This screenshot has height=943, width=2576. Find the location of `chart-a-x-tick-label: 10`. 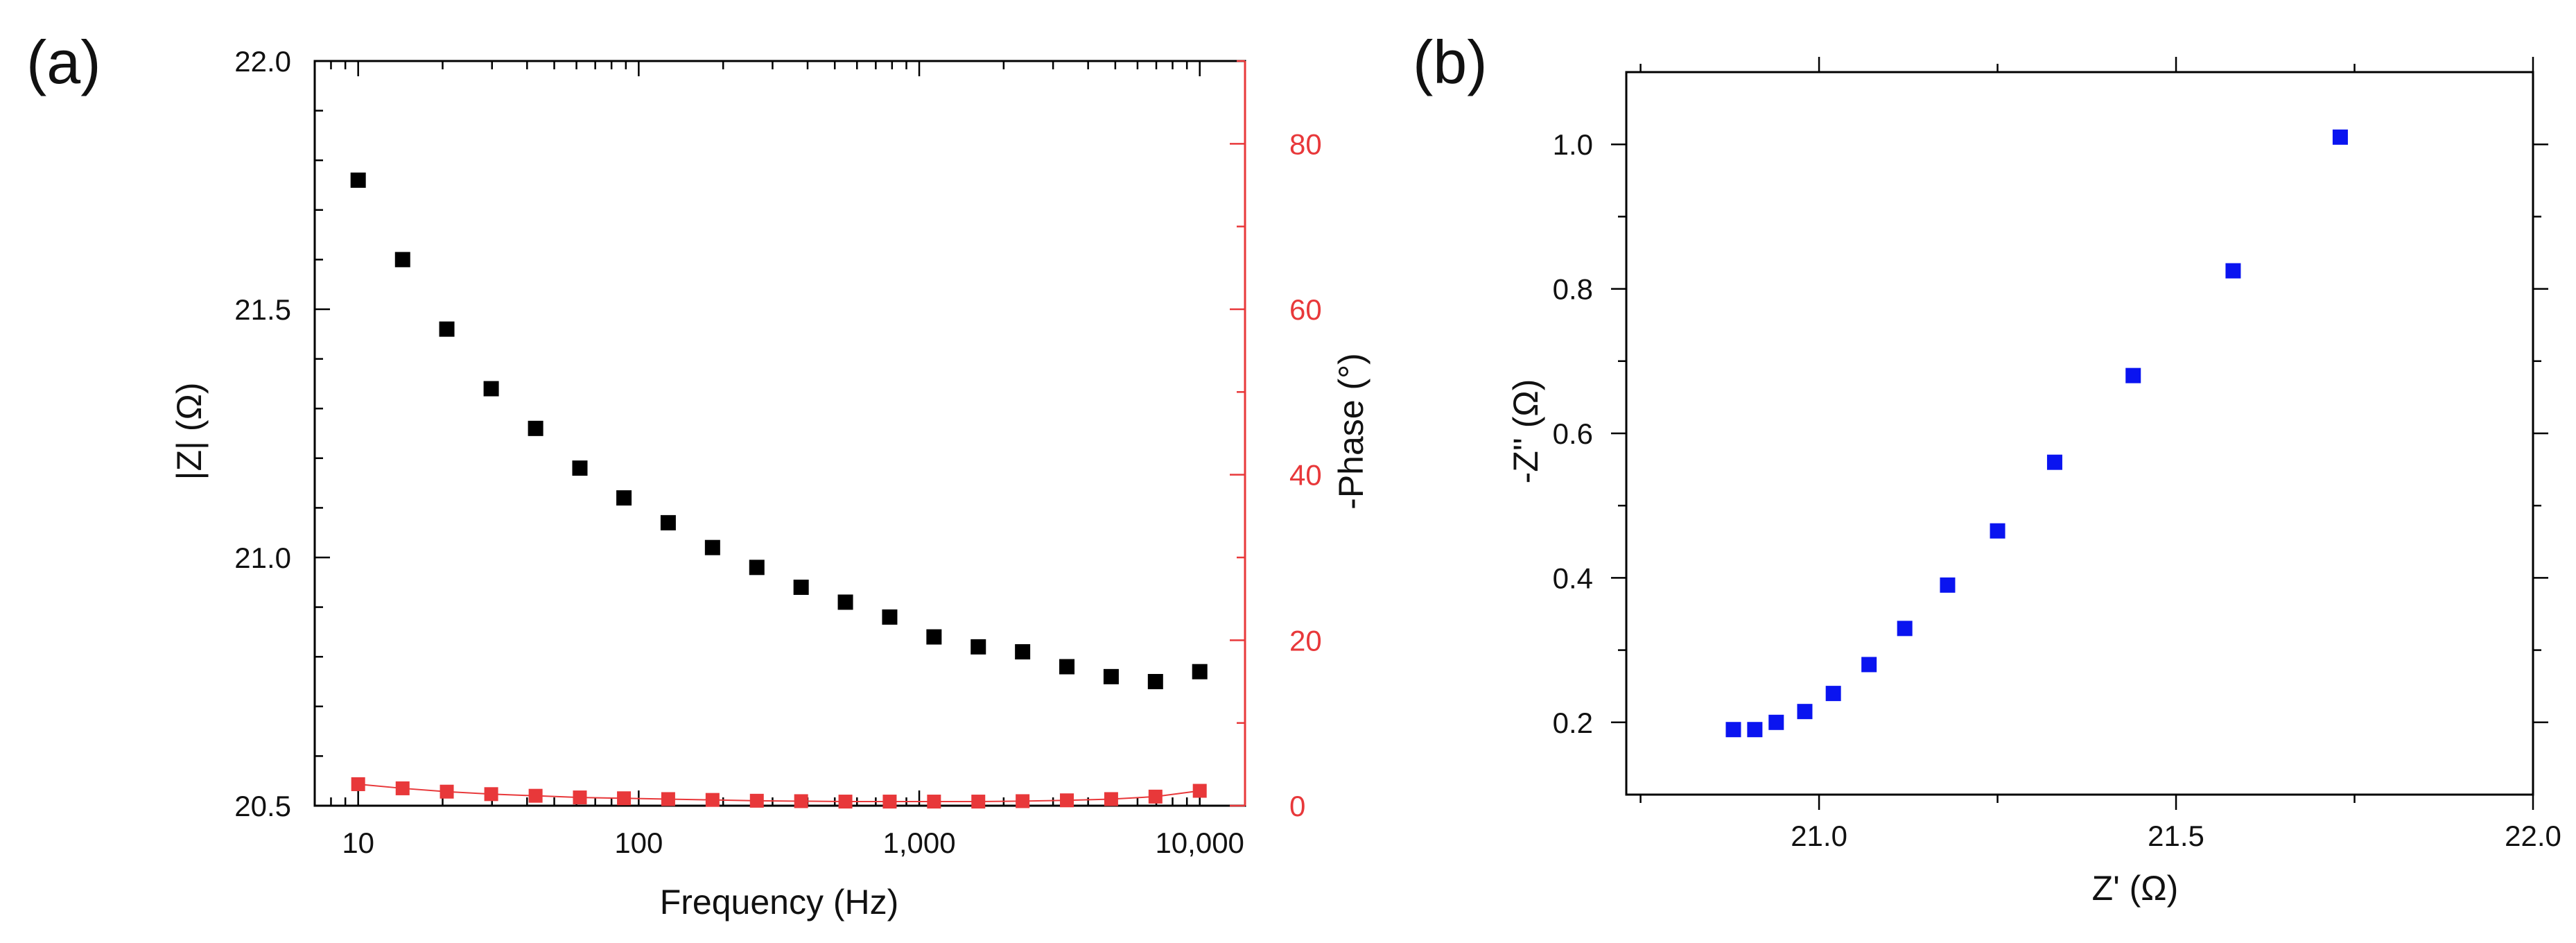

chart-a-x-tick-label: 10 is located at coordinates (358, 843).